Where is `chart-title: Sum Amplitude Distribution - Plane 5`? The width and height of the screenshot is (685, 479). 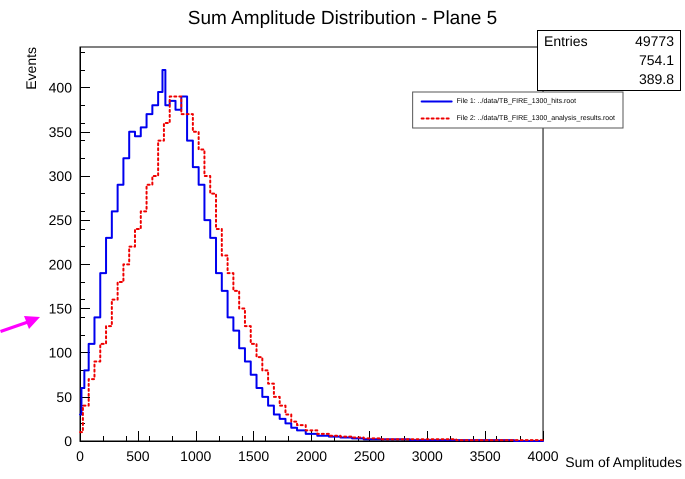 chart-title: Sum Amplitude Distribution - Plane 5 is located at coordinates (343, 18).